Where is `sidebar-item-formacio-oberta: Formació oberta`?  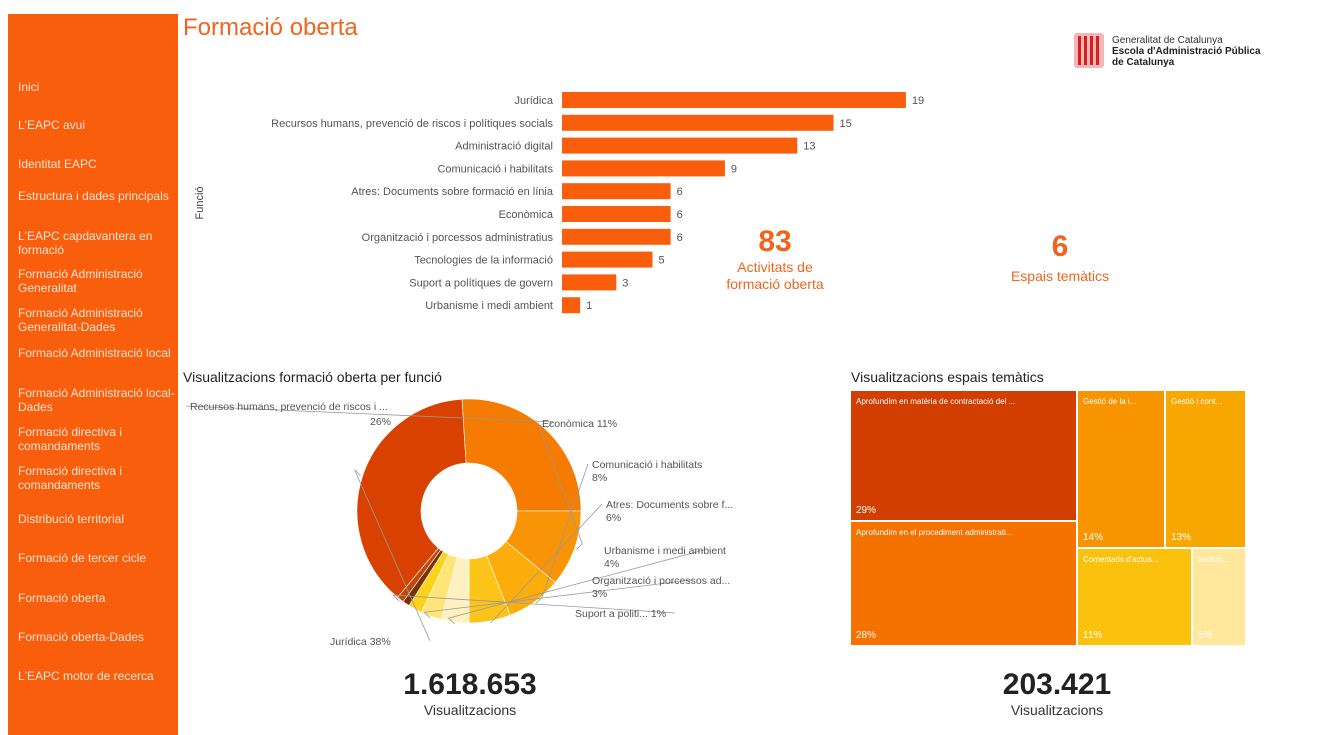 sidebar-item-formacio-oberta: Formació oberta is located at coordinates (62, 598).